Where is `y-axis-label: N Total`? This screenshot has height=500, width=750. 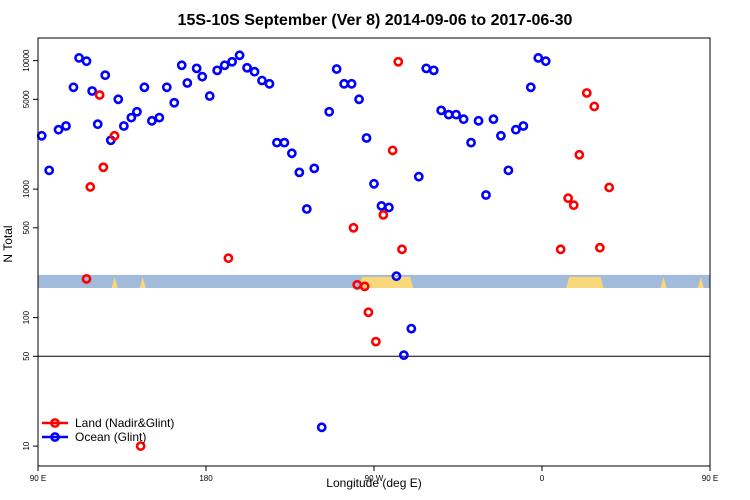 y-axis-label: N Total is located at coordinates (8, 243).